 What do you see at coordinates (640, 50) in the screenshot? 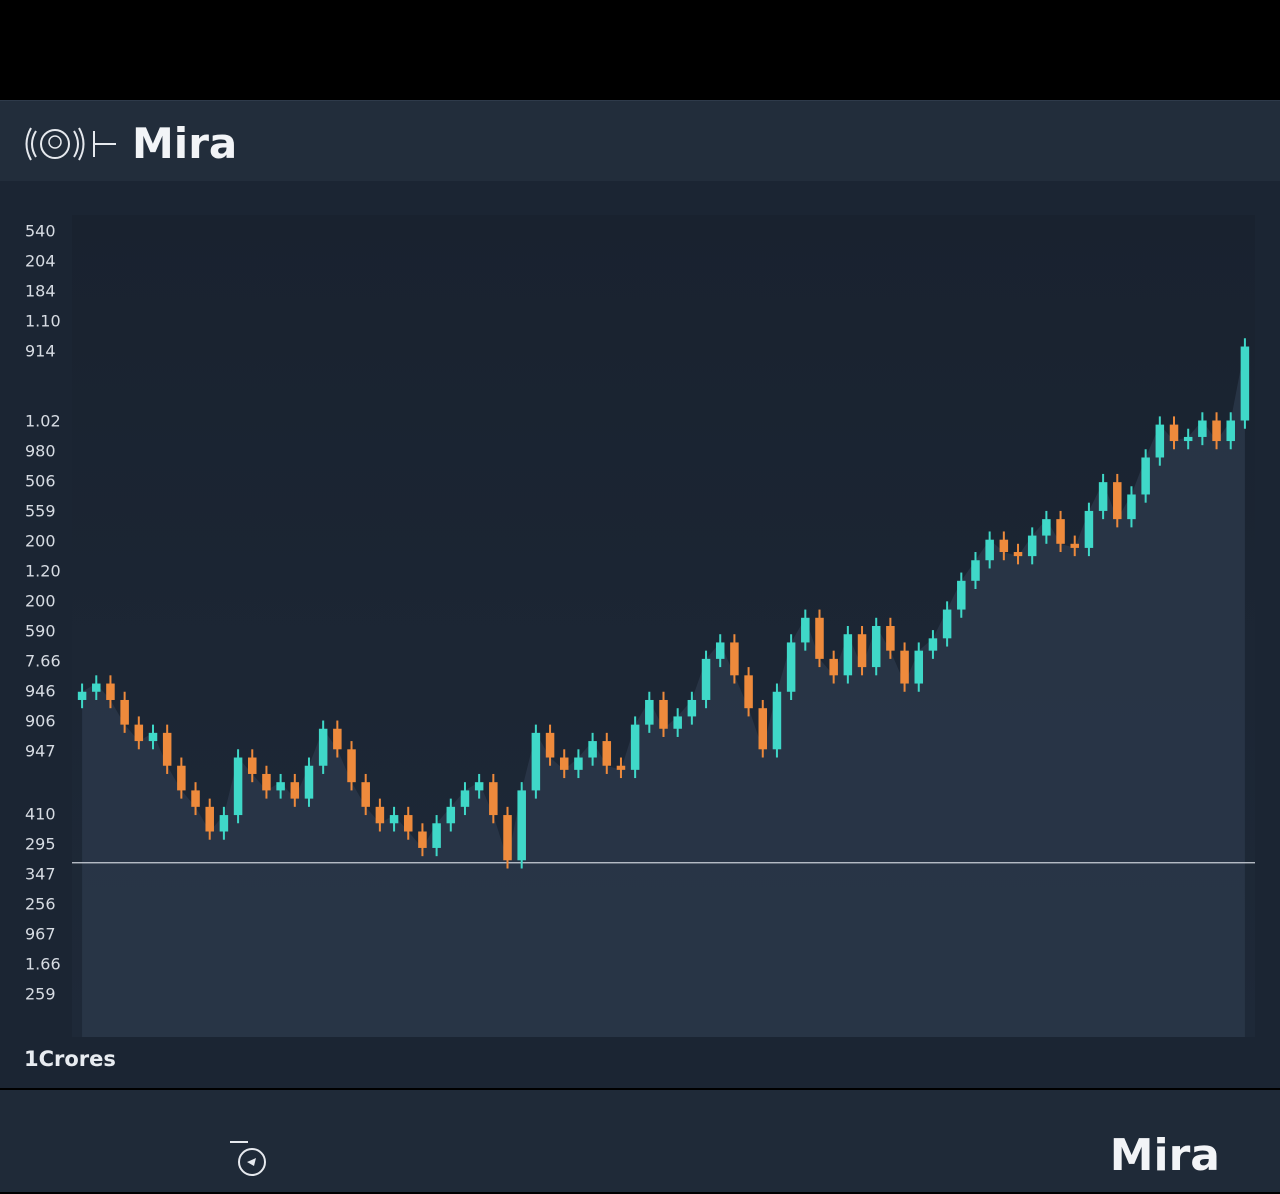
I see `top-bar` at bounding box center [640, 50].